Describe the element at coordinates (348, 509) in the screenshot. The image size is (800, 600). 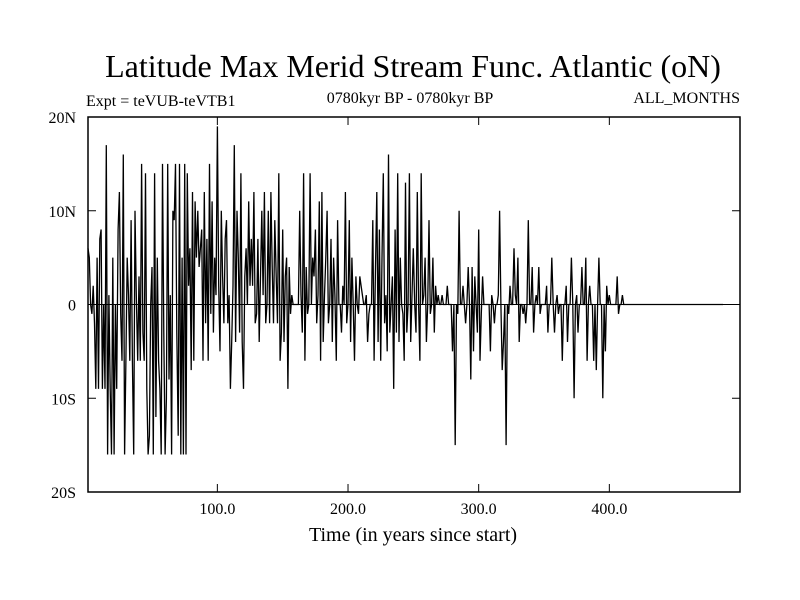
I see `x-tick-label: 200.0` at that location.